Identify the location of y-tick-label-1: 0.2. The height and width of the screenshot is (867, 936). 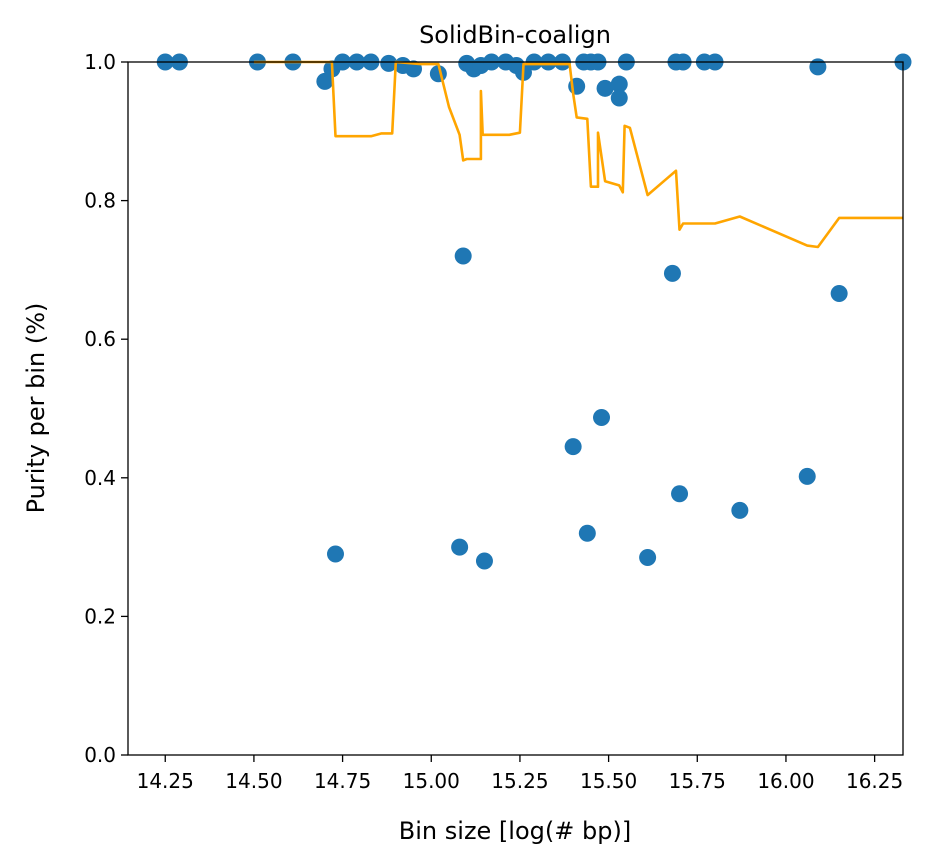
(100, 616).